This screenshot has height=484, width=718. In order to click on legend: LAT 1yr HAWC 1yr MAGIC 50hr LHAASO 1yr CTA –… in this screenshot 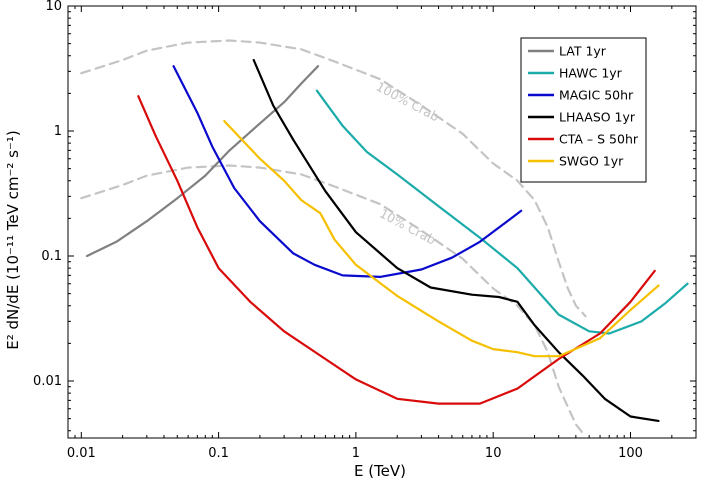, I will do `click(583, 110)`.